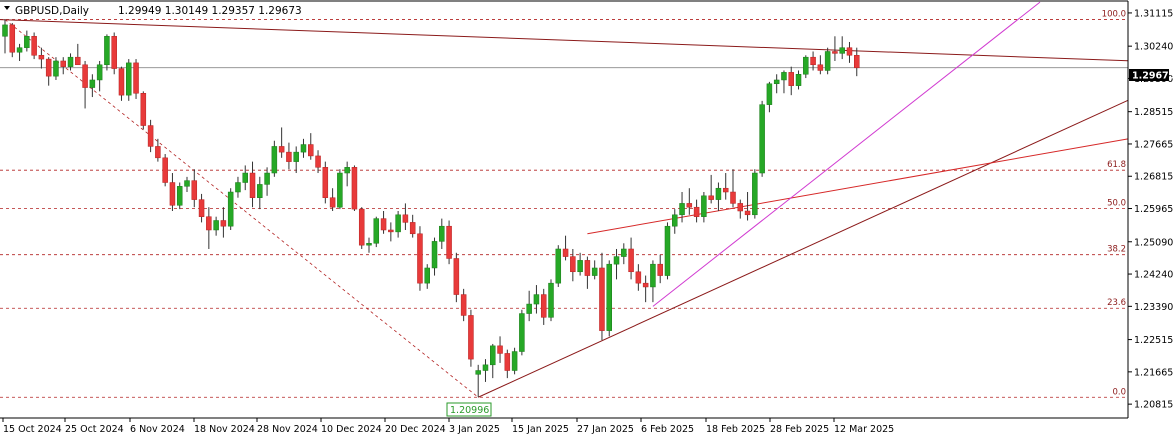  I want to click on fib-level-label: 61.8, so click(1116, 165).